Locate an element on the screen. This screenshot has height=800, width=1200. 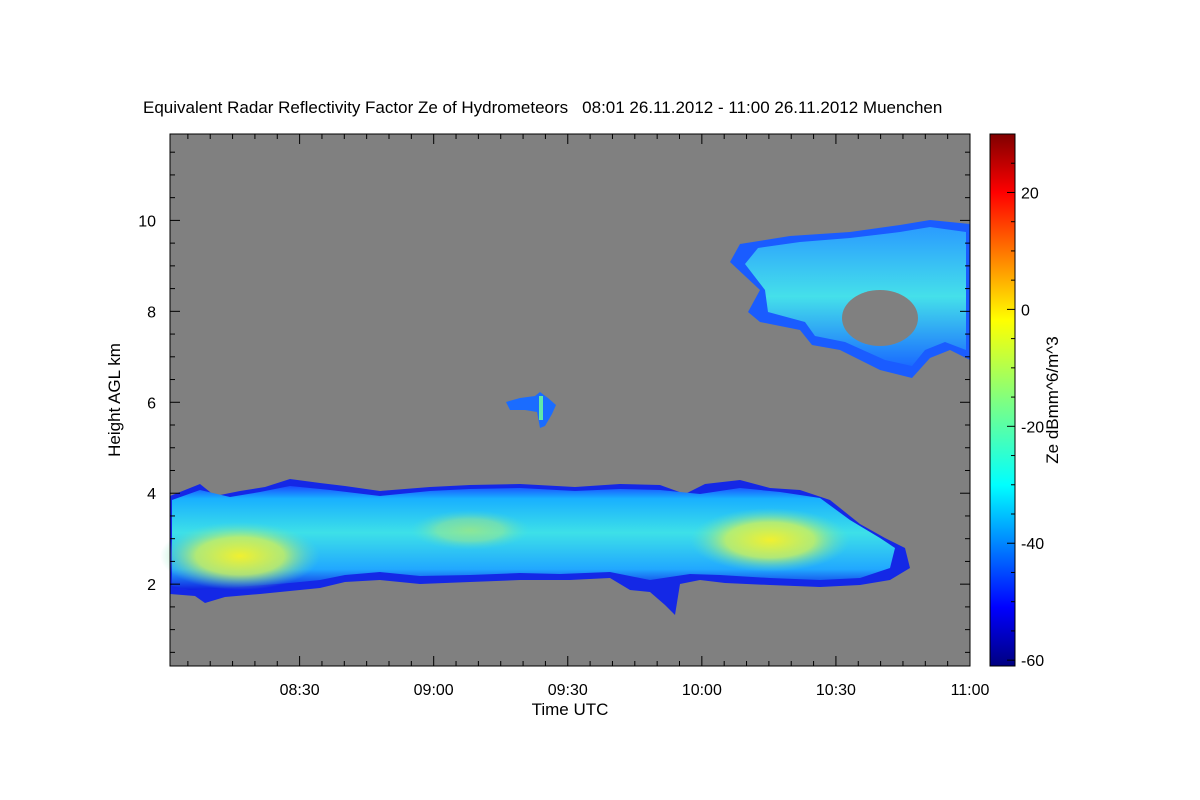
colorbar-tick-label: -40 is located at coordinates (1032, 544).